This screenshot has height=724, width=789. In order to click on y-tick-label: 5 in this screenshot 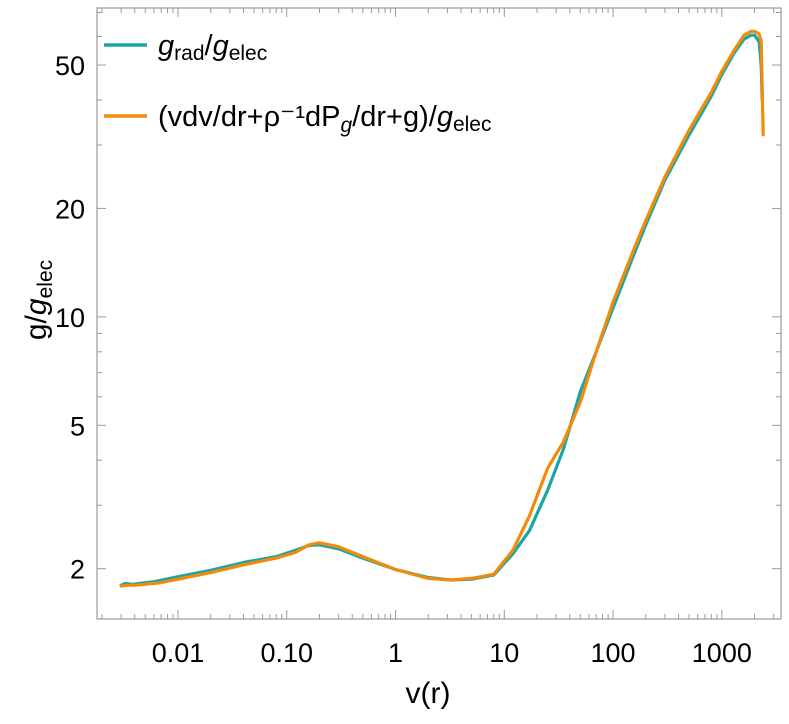, I will do `click(77, 426)`.